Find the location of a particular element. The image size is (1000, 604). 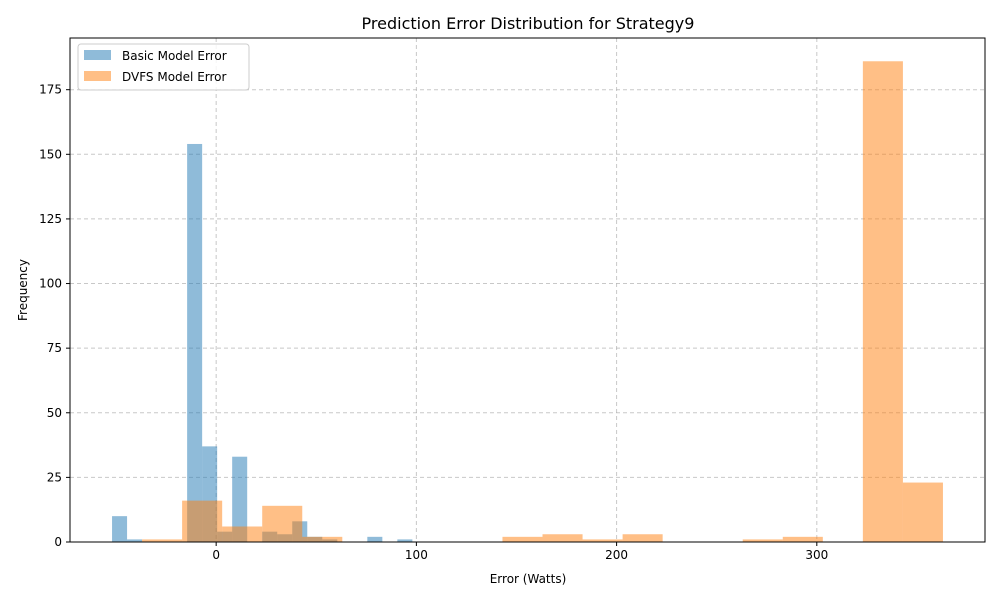

legend-box is located at coordinates (163, 67).